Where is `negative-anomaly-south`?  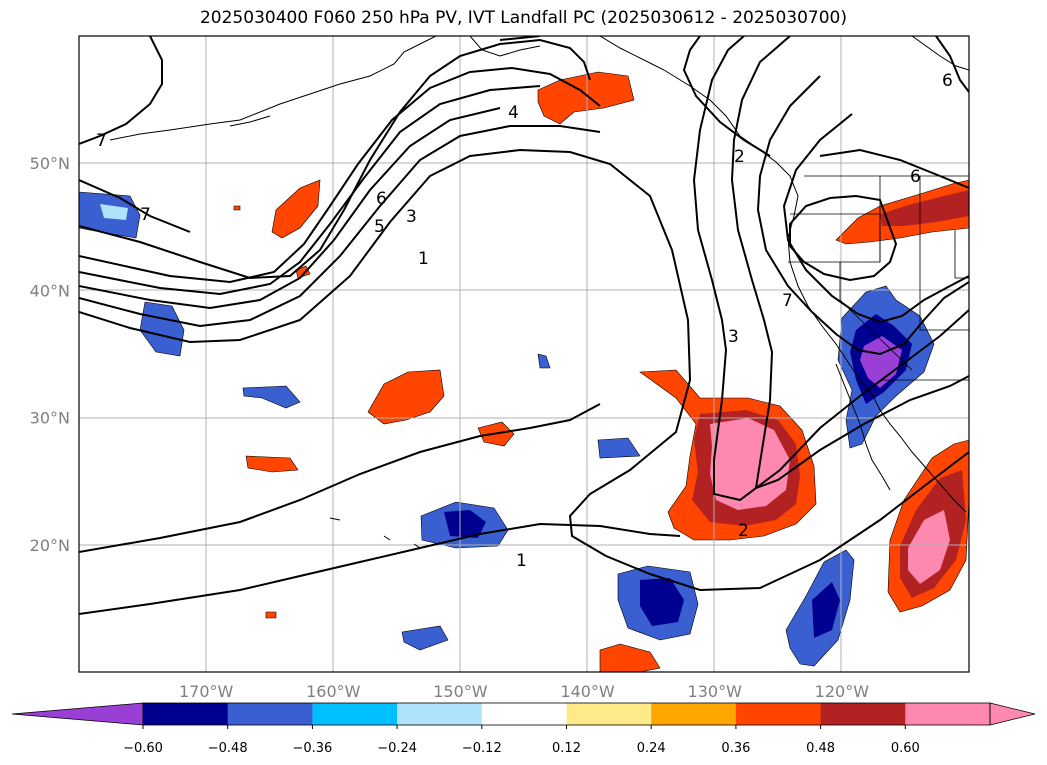 negative-anomaly-south is located at coordinates (425, 638).